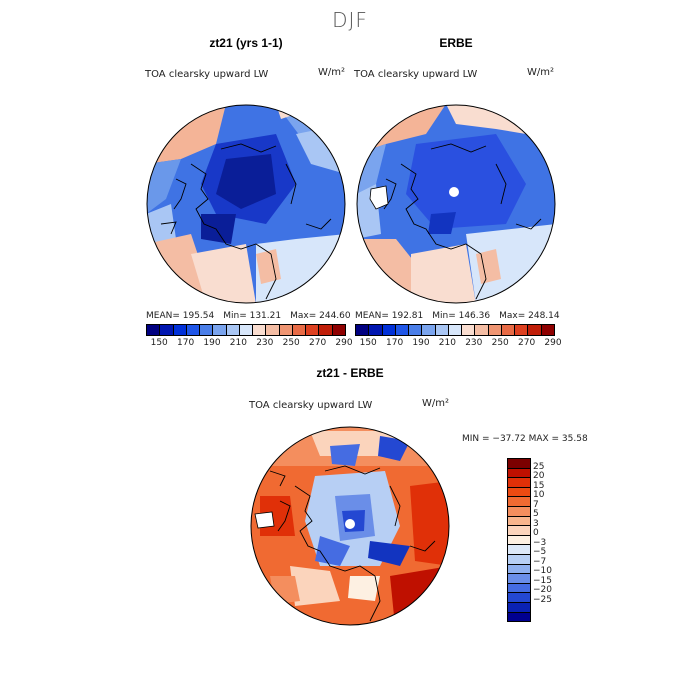  I want to click on panel2-colorbar, so click(455, 330).